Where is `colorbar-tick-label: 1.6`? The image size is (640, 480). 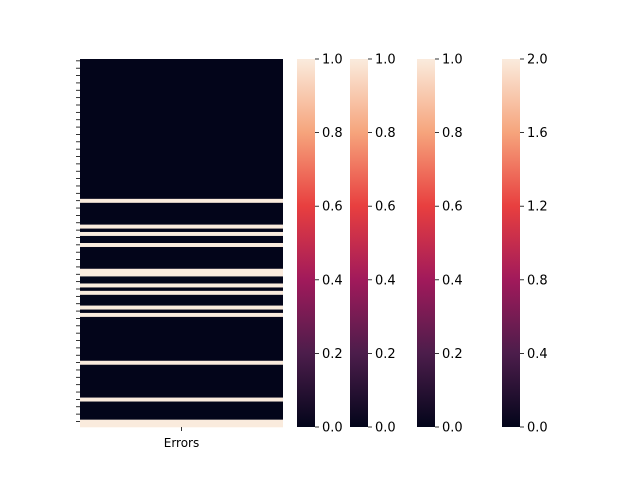
colorbar-tick-label: 1.6 is located at coordinates (537, 133).